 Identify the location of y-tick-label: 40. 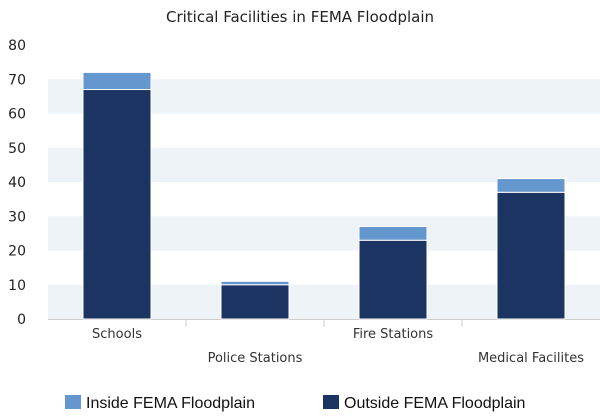
(17, 183).